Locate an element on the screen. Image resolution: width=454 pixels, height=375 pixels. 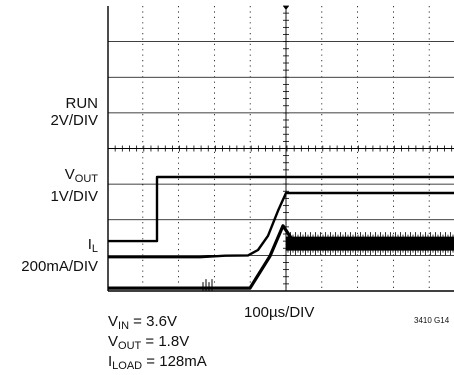
condition-iload: ILOAD = 128mA is located at coordinates (157, 362).